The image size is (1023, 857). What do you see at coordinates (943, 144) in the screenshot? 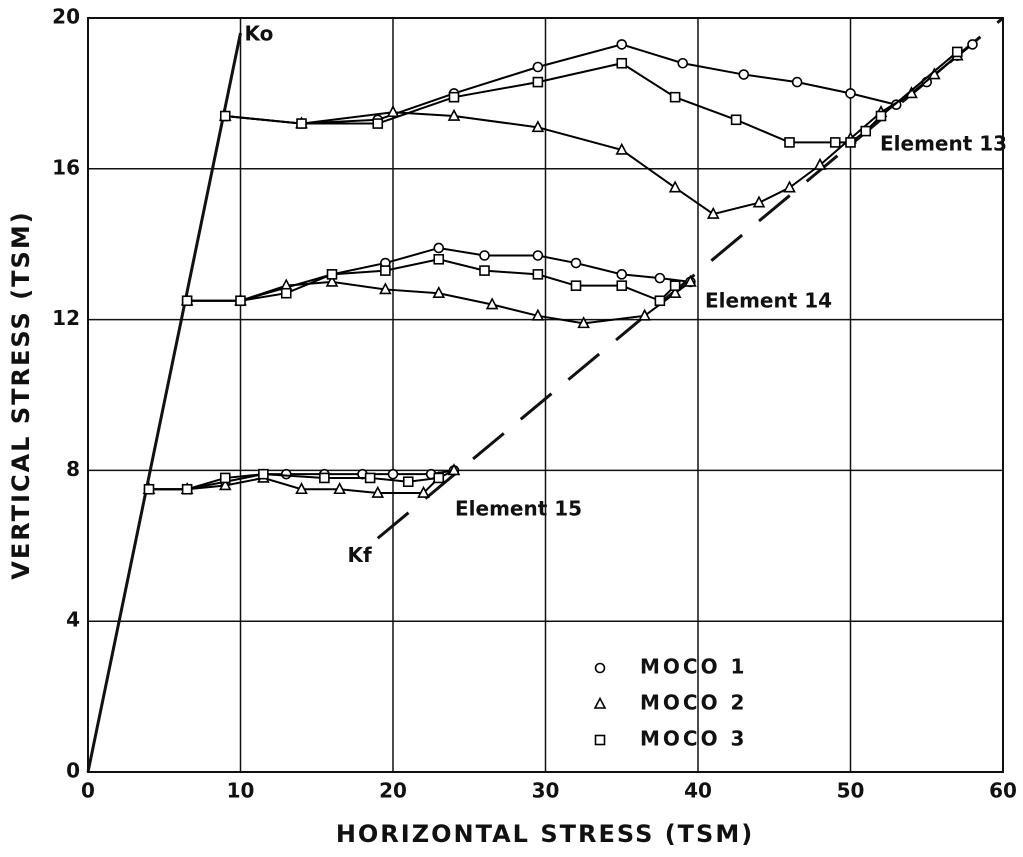
I see `annotation: Element 13` at bounding box center [943, 144].